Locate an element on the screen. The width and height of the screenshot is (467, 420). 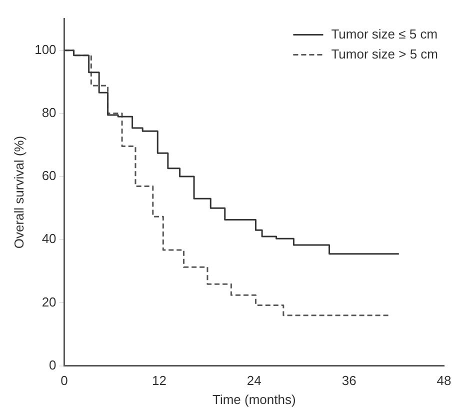
y-tick-label: 40 is located at coordinates (49, 238).